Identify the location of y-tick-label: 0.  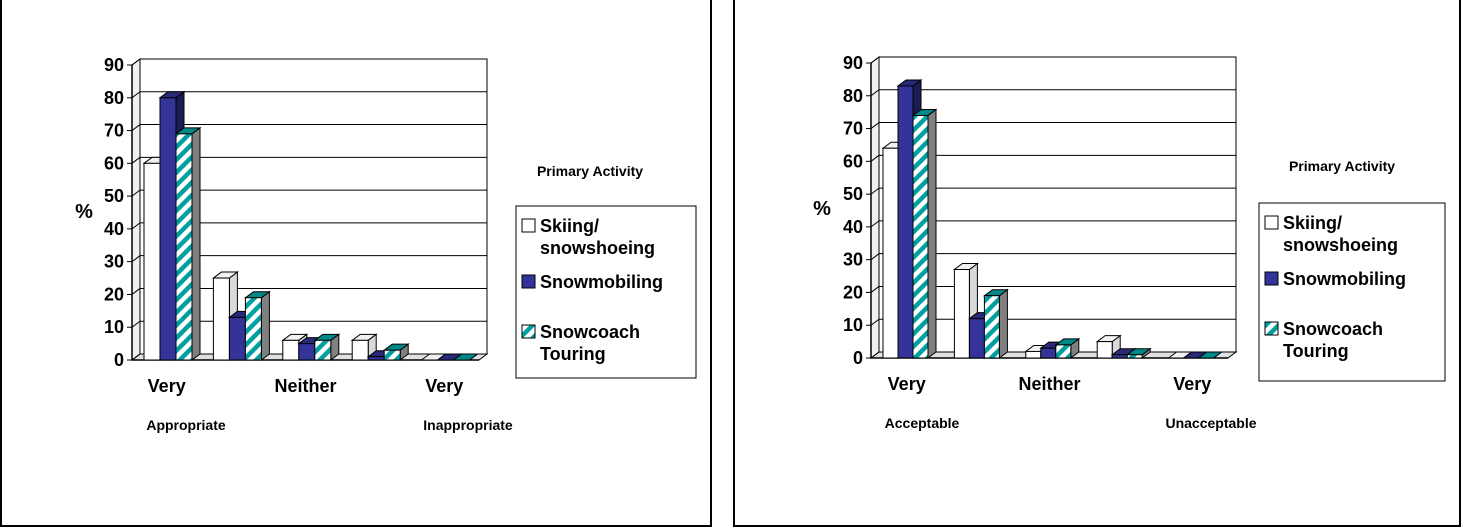
(858, 358).